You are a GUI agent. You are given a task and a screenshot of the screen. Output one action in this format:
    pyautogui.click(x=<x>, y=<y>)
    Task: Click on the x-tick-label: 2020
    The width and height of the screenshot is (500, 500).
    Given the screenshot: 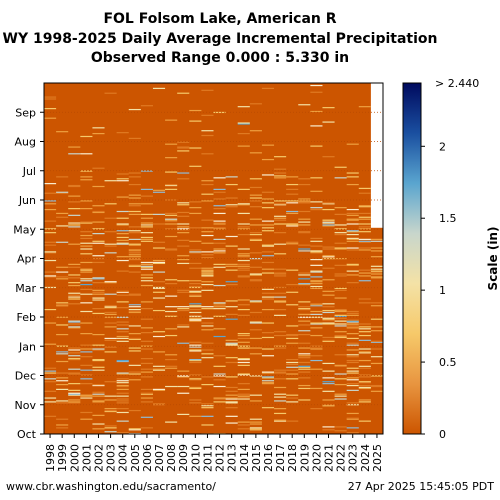 What is the action you would take?
    pyautogui.click(x=316, y=458)
    